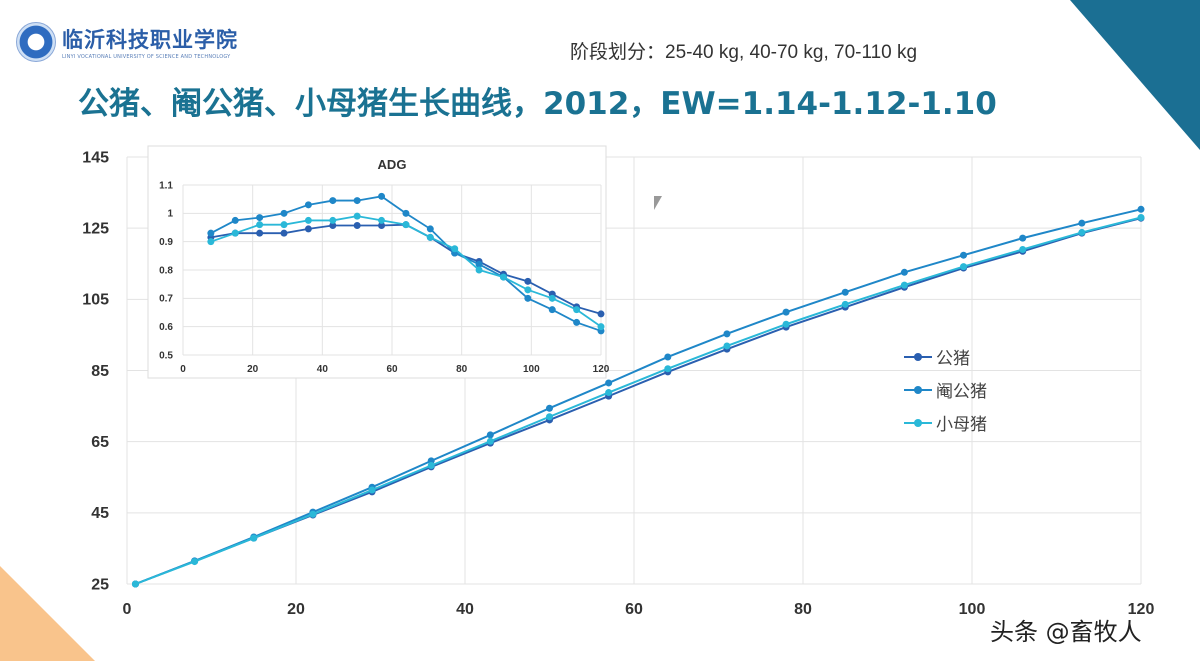 The width and height of the screenshot is (1200, 661). Describe the element at coordinates (166, 327) in the screenshot. I see `y-tick-label: 0.6` at that location.